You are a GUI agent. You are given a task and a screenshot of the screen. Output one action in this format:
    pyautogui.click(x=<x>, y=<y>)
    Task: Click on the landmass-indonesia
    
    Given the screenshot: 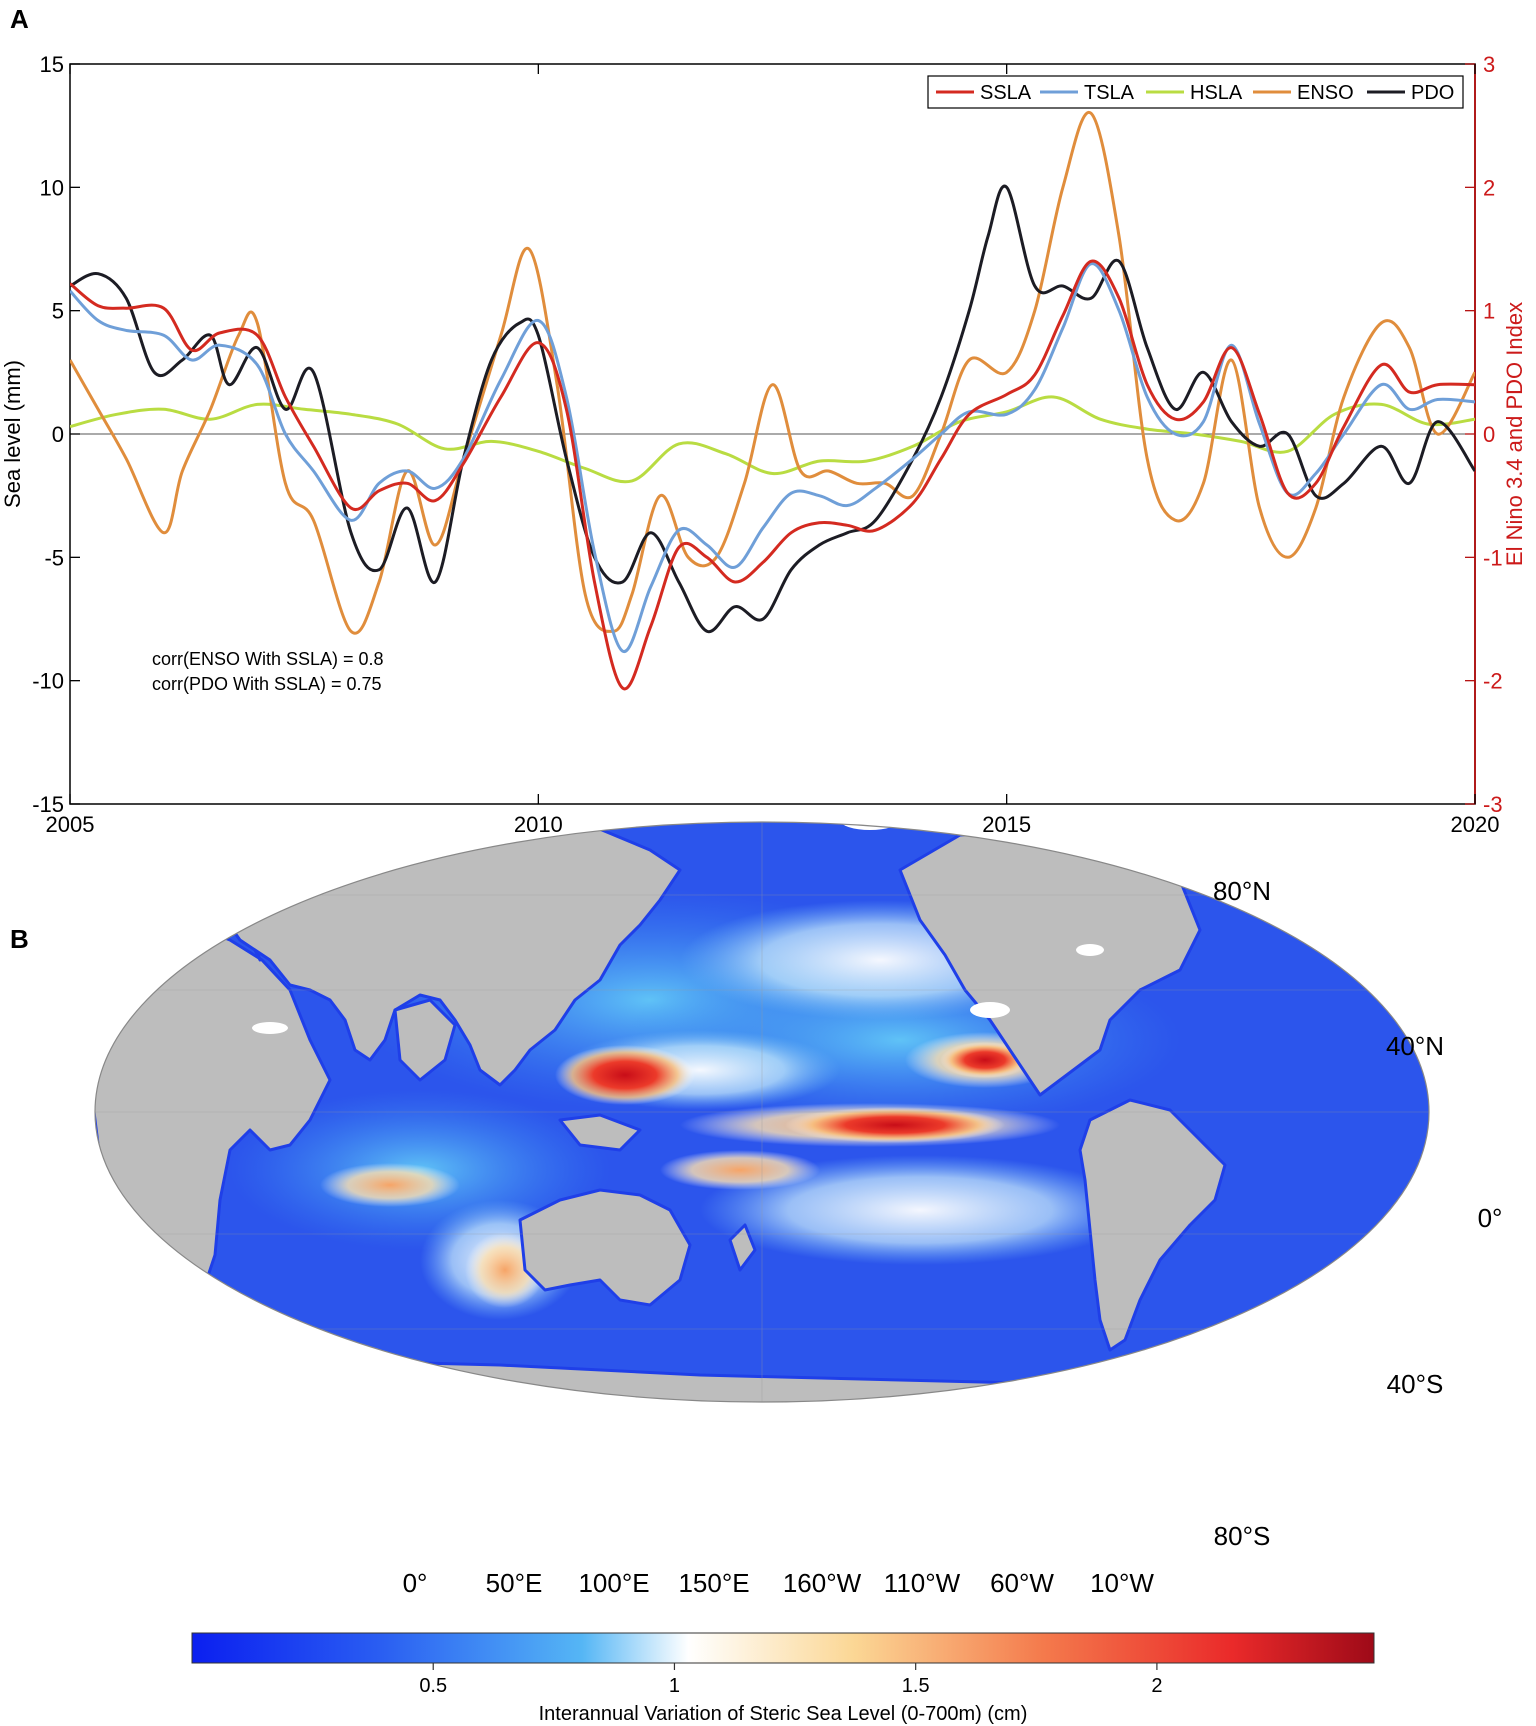 What is the action you would take?
    pyautogui.click(x=600, y=1132)
    